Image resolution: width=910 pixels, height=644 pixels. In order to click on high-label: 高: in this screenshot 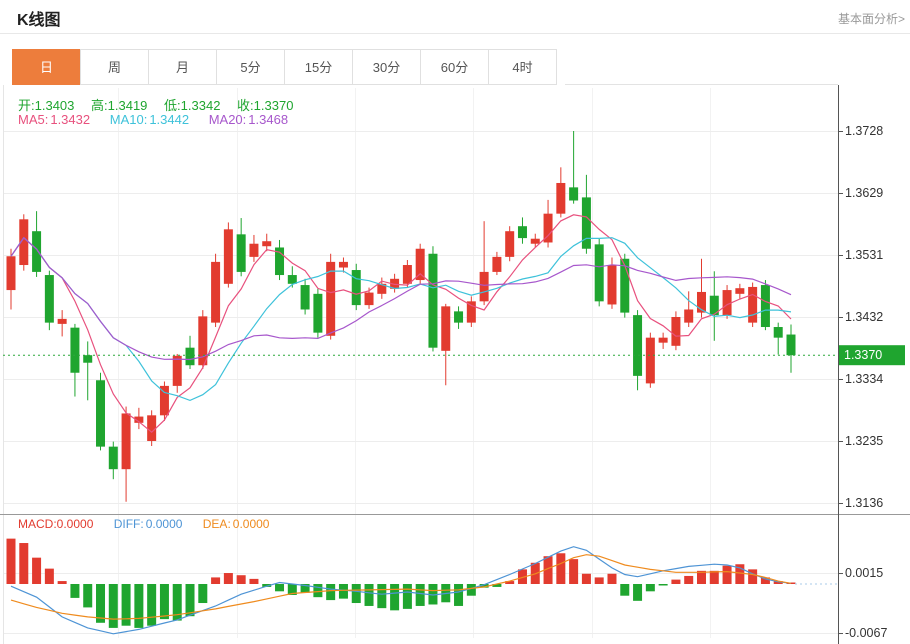, I will do `click(99, 105)`.